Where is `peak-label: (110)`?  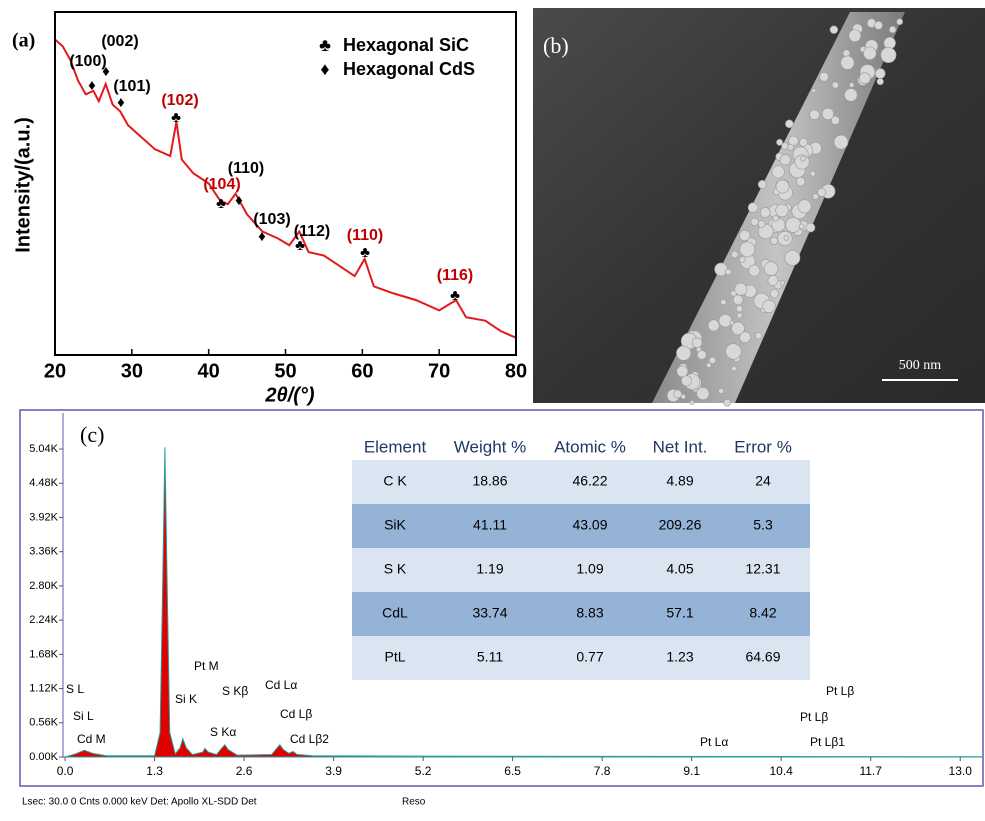 peak-label: (110) is located at coordinates (365, 235).